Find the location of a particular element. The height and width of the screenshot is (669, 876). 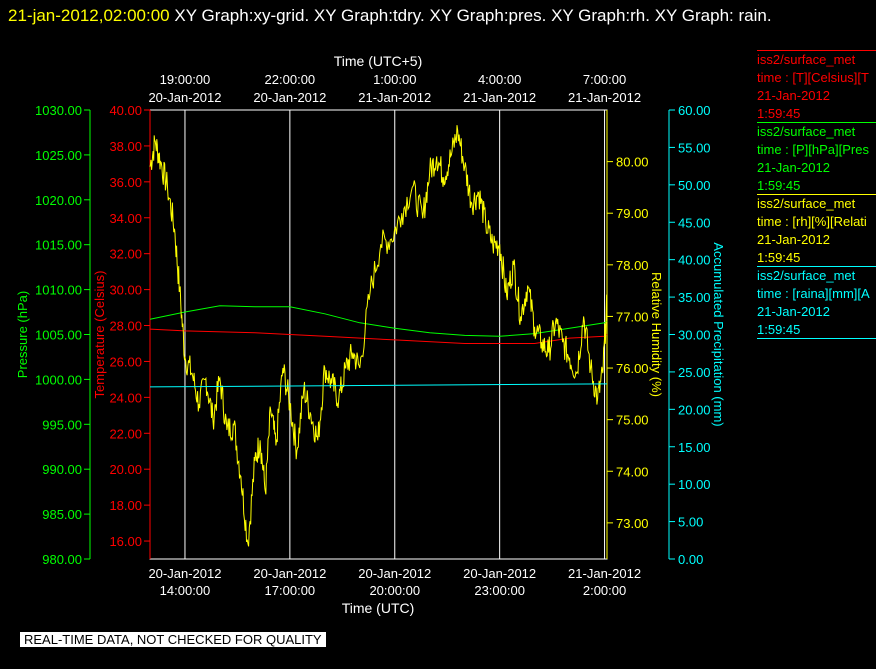

precipitation-tick-label: 10.00 is located at coordinates (694, 484).